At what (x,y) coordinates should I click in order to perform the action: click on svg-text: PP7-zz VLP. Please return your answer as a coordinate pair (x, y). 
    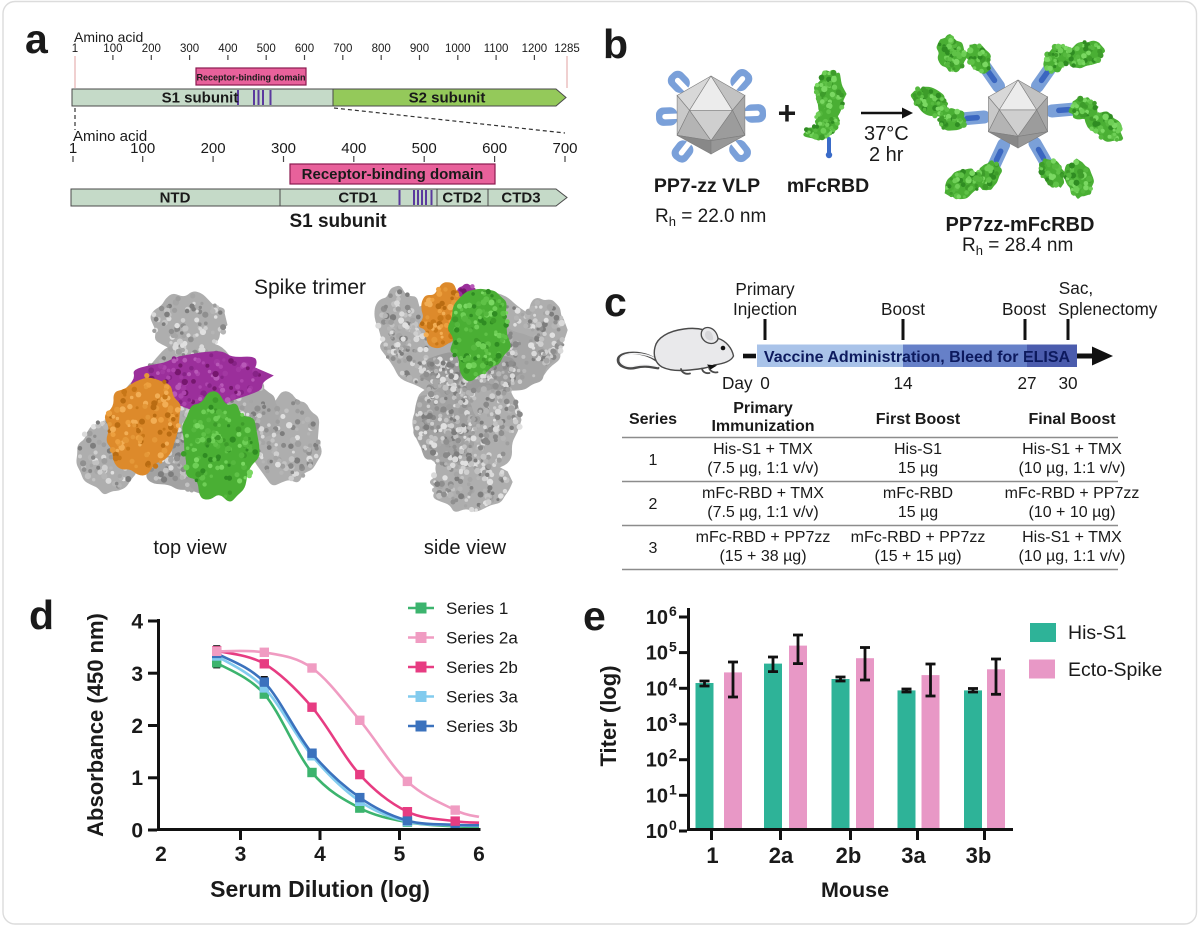
    Looking at the image, I should click on (707, 186).